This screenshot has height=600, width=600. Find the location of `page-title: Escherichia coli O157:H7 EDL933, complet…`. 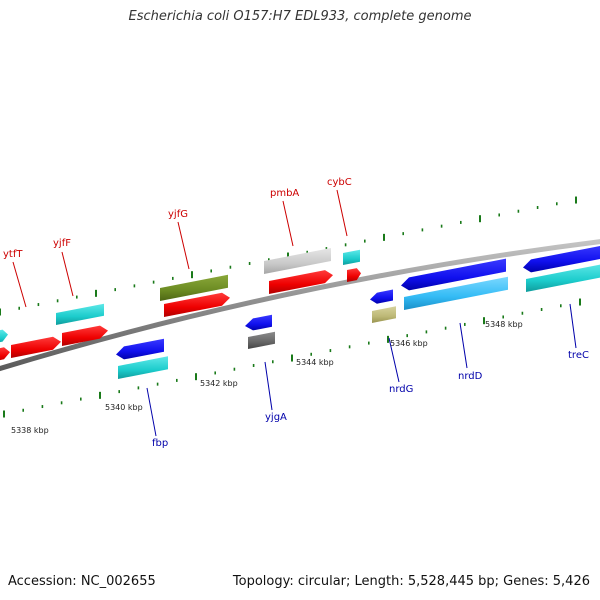

page-title: Escherichia coli O157:H7 EDL933, complet… is located at coordinates (300, 16).